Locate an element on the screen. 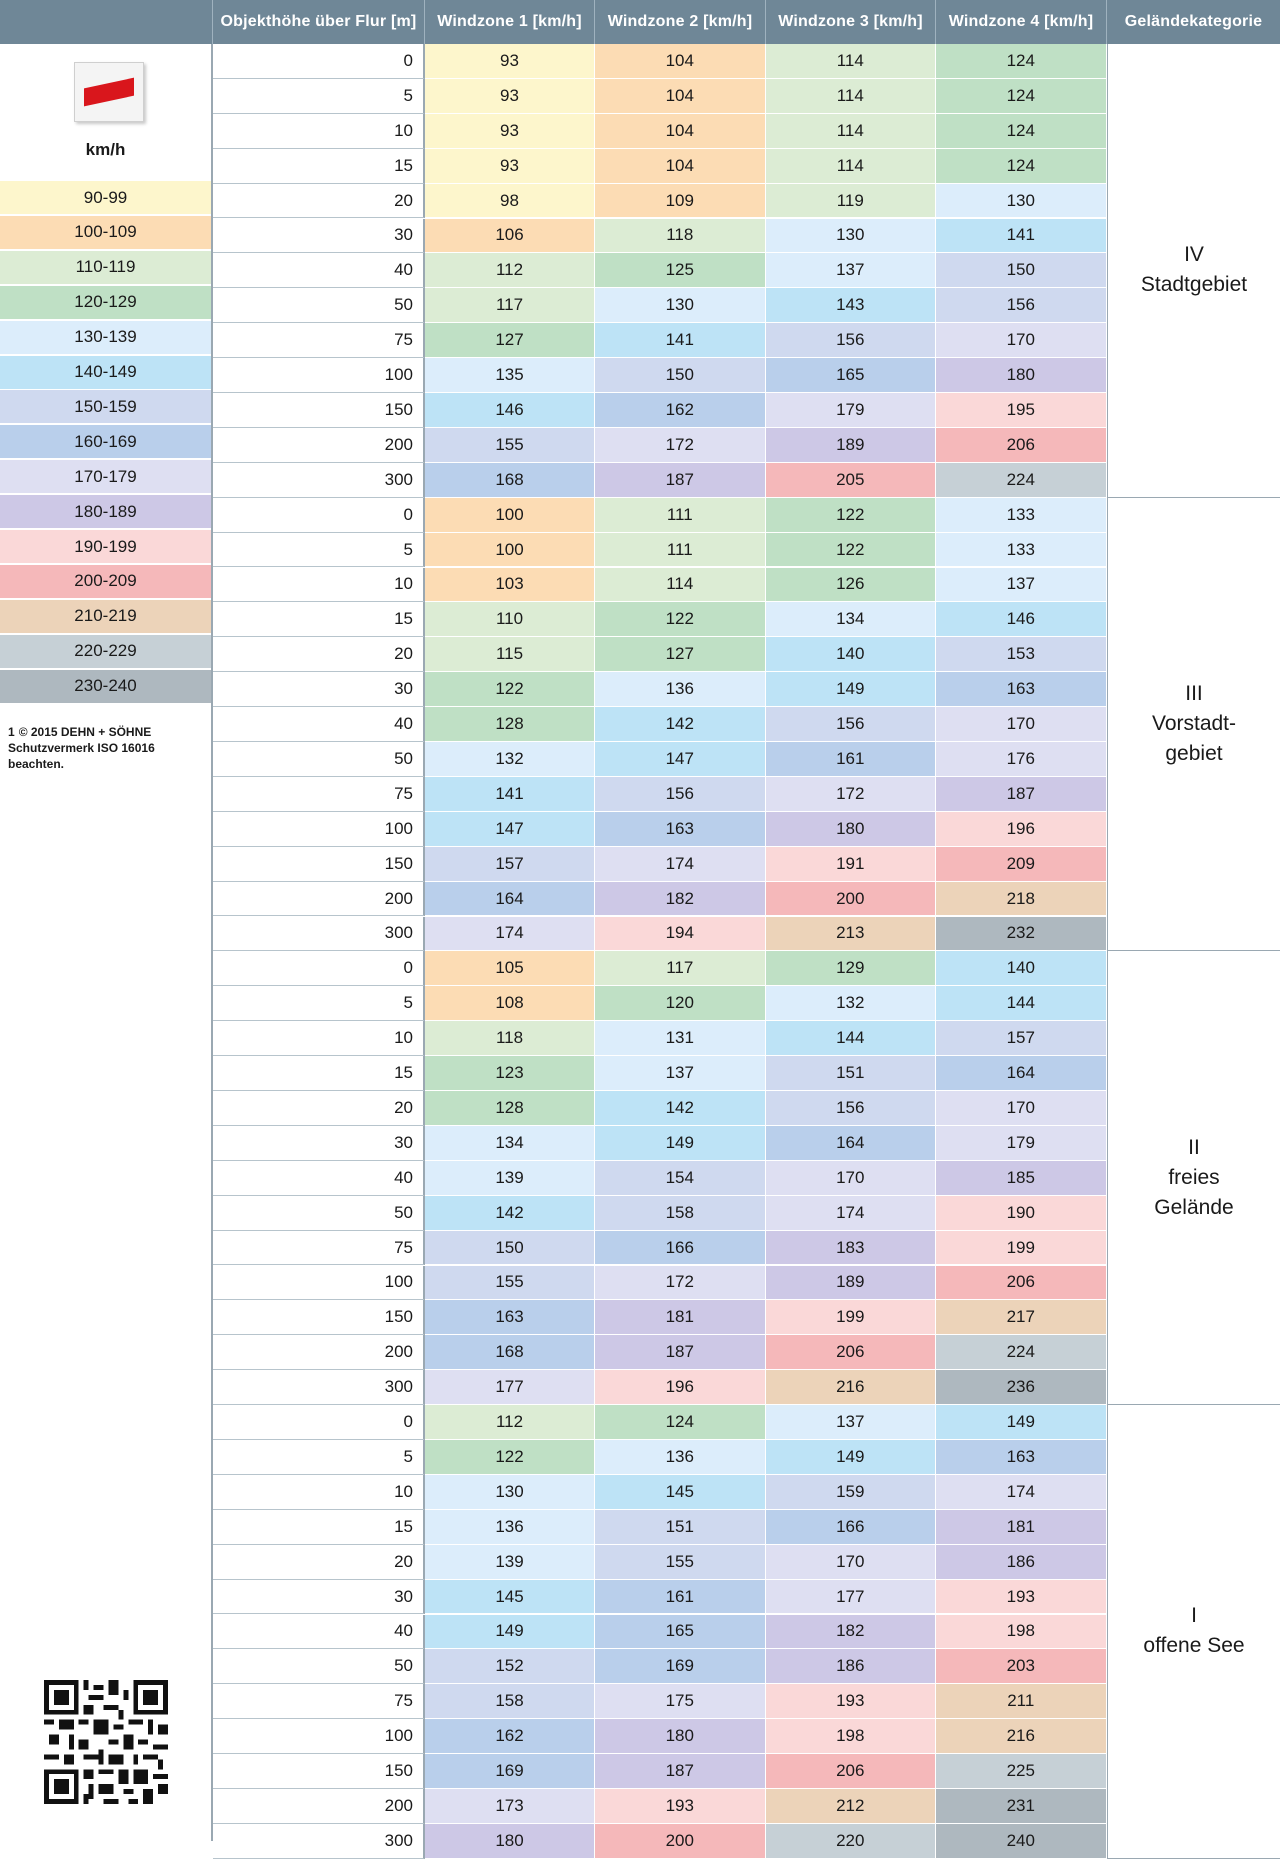 The height and width of the screenshot is (1859, 1280). windzone-1-cell: 110 is located at coordinates (510, 620).